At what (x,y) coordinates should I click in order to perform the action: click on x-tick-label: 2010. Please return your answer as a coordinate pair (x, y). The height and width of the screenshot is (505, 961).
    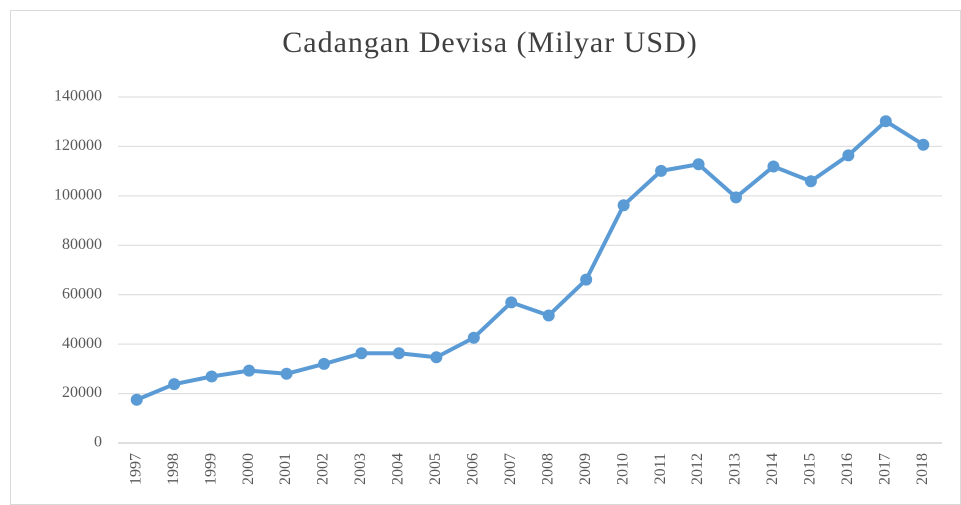
    Looking at the image, I should click on (622, 469).